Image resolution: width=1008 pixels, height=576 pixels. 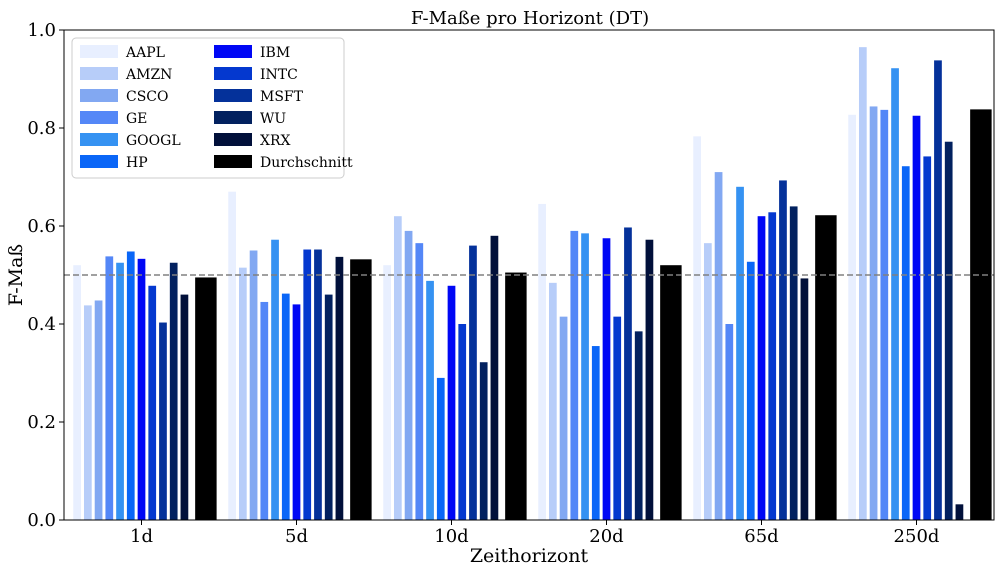 What do you see at coordinates (948, 330) in the screenshot?
I see `bar-wu-250d` at bounding box center [948, 330].